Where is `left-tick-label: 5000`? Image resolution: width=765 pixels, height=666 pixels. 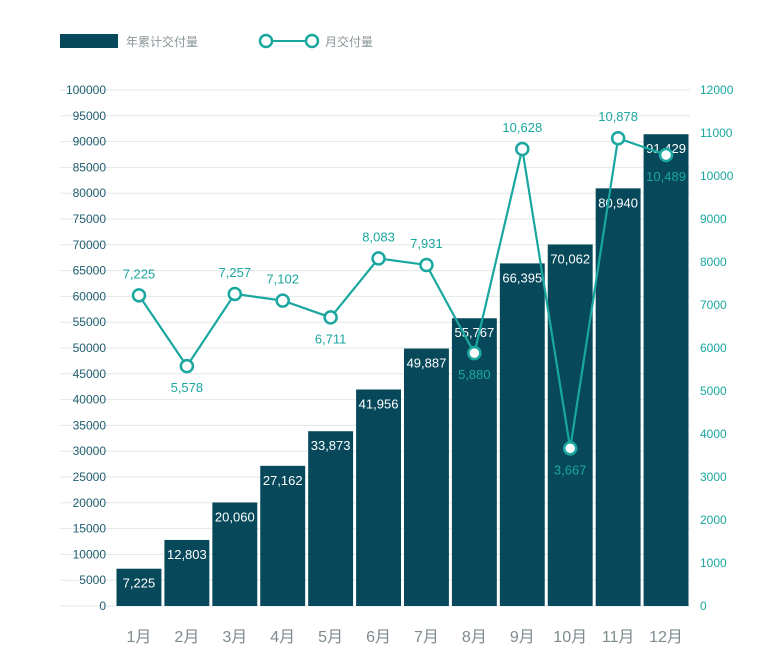
left-tick-label: 5000 is located at coordinates (92, 580).